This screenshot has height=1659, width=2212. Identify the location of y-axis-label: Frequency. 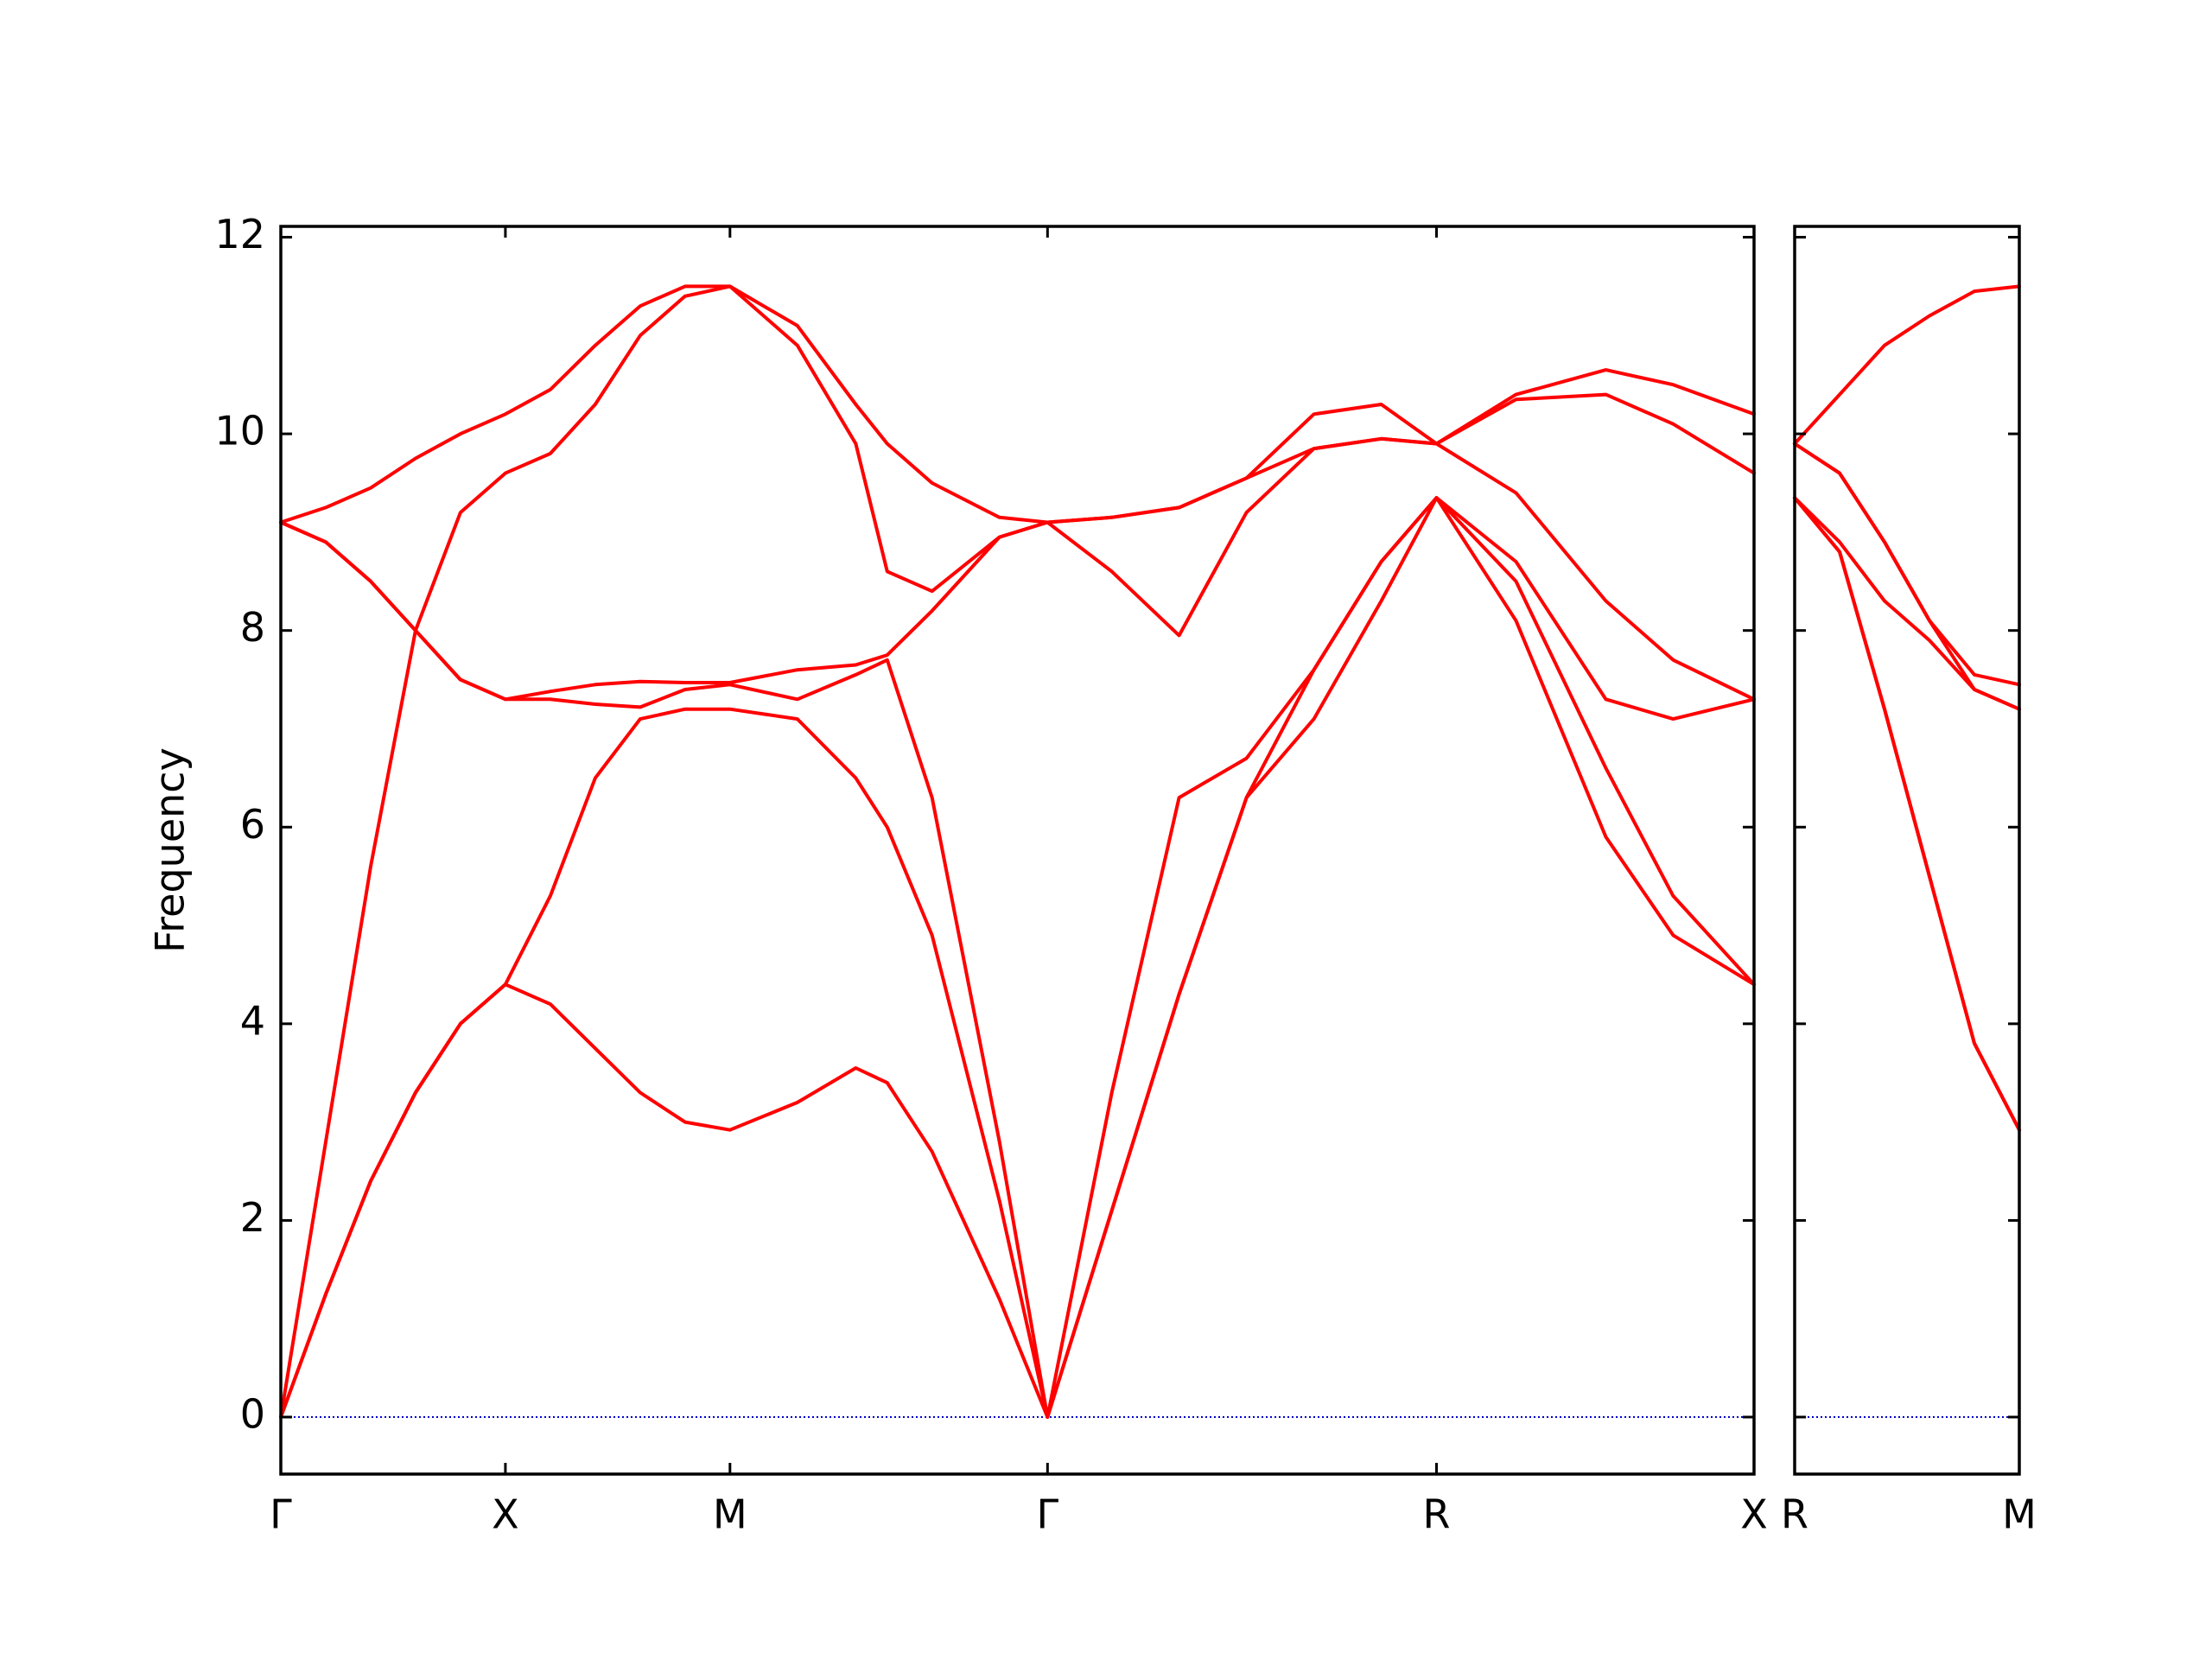
(170, 850).